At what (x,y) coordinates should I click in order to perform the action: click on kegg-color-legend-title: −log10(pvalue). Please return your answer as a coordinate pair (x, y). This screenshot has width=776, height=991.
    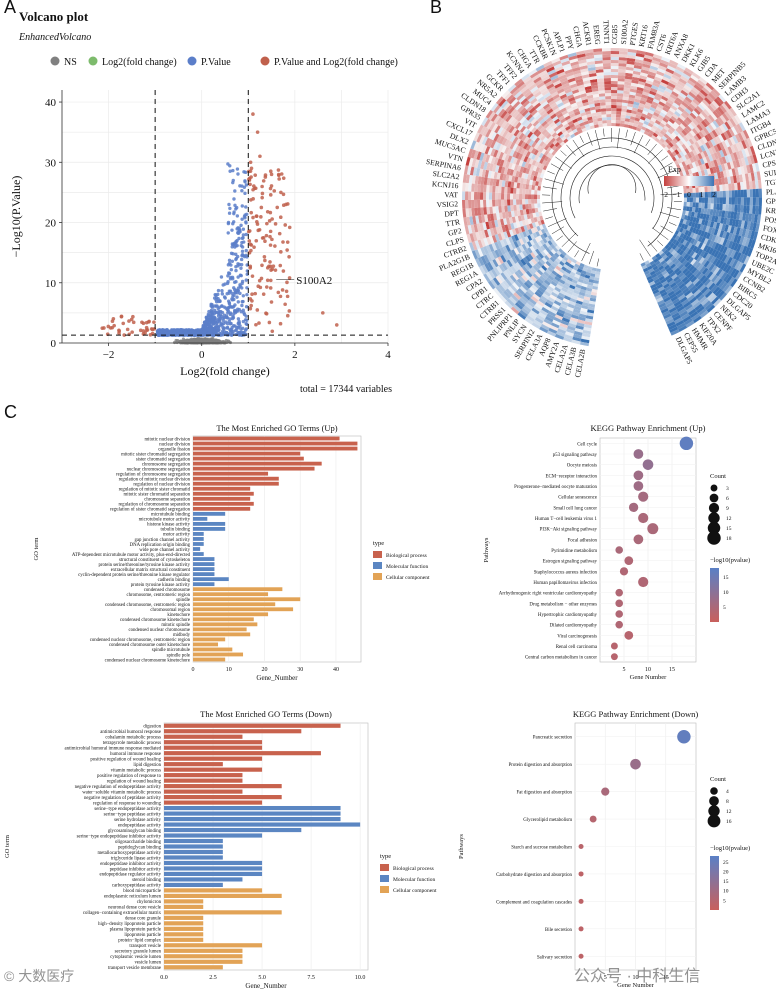
    Looking at the image, I should click on (730, 560).